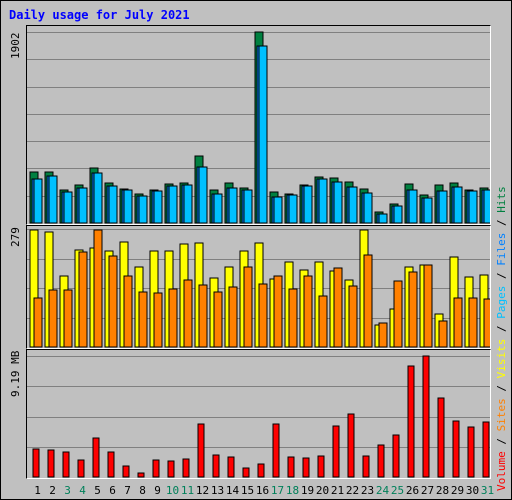 This screenshot has height=500, width=512. Describe the element at coordinates (15, 237) in the screenshot. I see `middle-panel-ymax-label: 279` at that location.